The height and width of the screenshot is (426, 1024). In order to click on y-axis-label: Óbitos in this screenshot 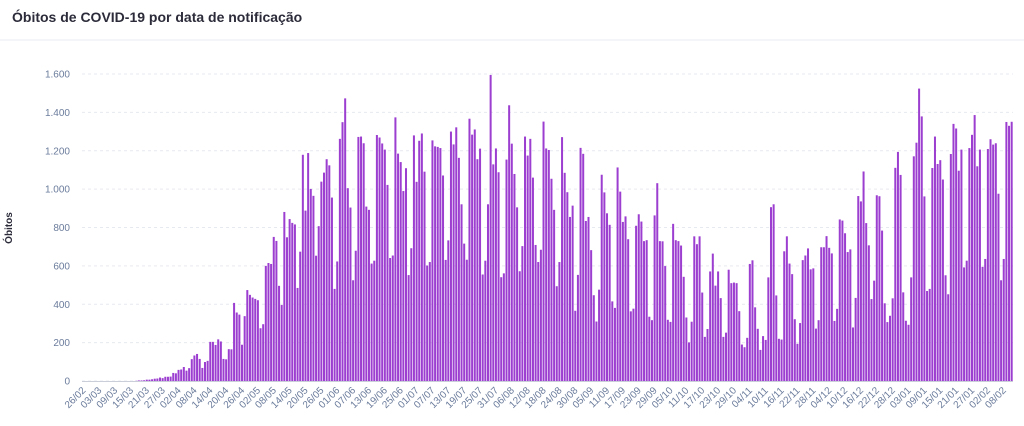, I will do `click(8, 228)`.